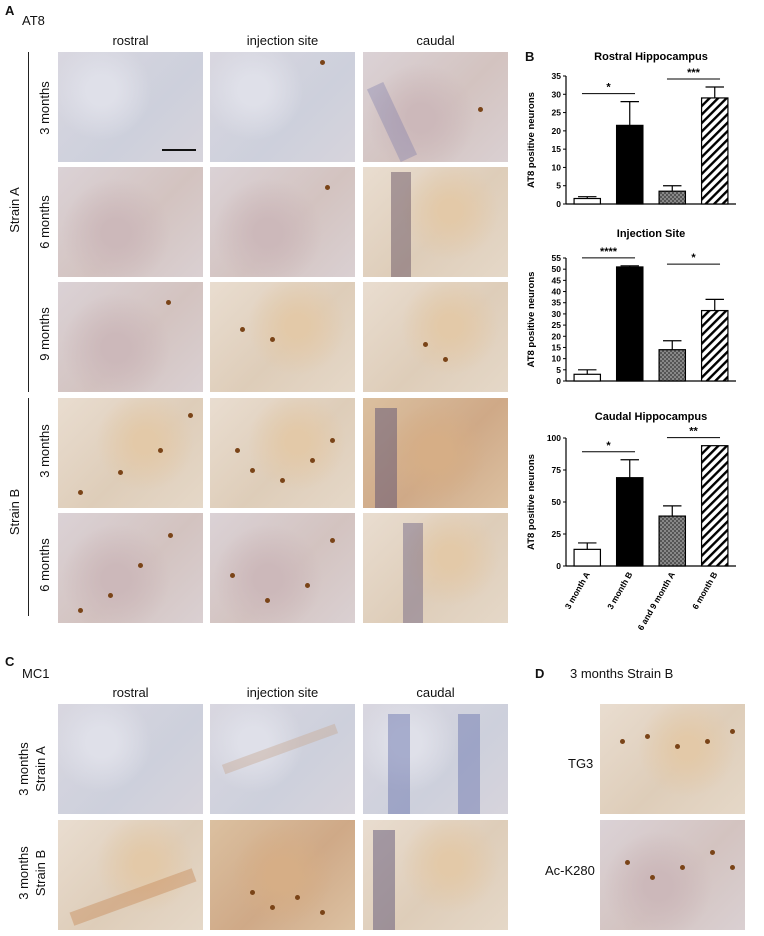 This screenshot has height=936, width=764. I want to click on panel-c-row-strain-b-line2: Strain B, so click(40, 873).